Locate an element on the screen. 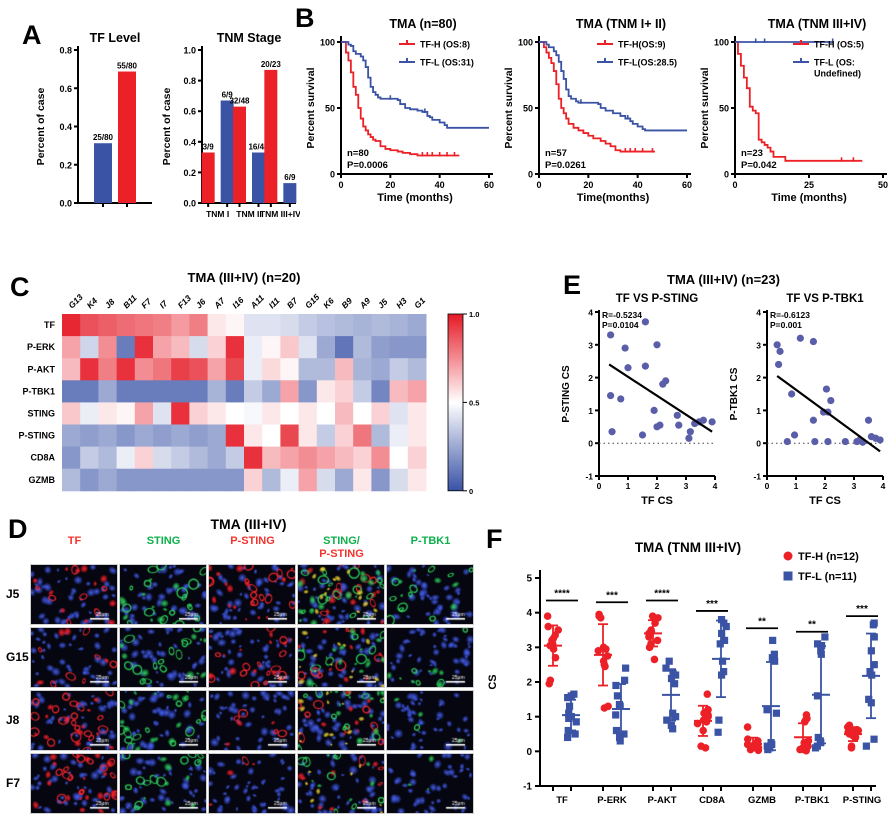 This screenshot has height=822, width=892. svg-text: TF-L (OS: is located at coordinates (834, 63).